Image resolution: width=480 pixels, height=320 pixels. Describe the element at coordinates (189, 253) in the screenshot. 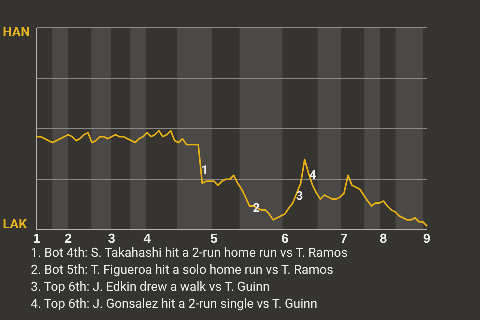

I see `text: 1. Bot 4th: S. Takahashi hit a 2-run home run vs T. Ramos` at that location.